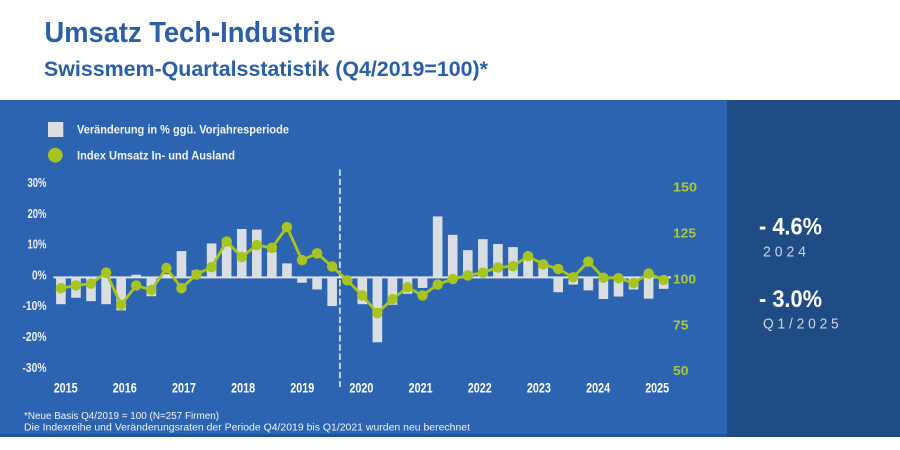 The image size is (900, 450). I want to click on svg-text: 2019, so click(302, 388).